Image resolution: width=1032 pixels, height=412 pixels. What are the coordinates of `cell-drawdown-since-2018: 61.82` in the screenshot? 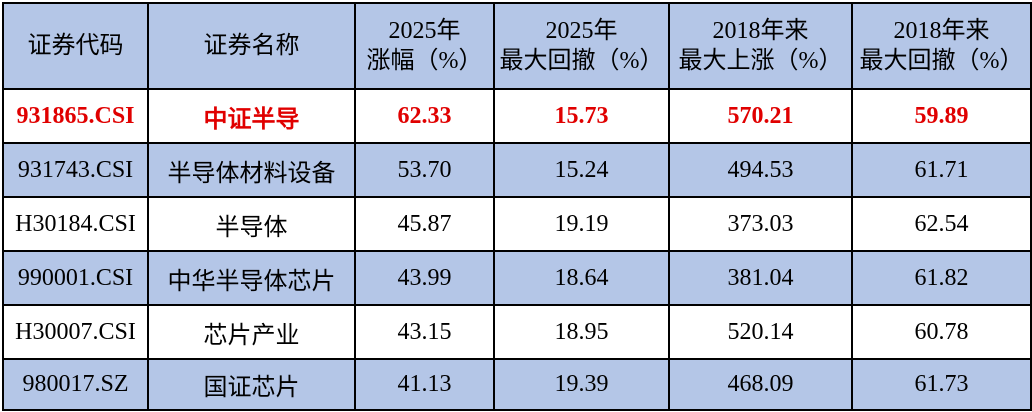 It's located at (941, 278).